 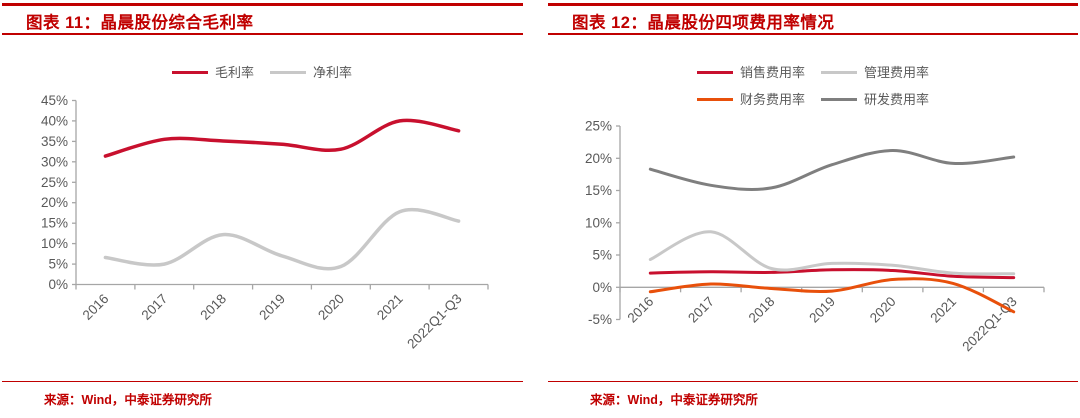 I want to click on legend-item: 净利率, so click(x=311, y=72).